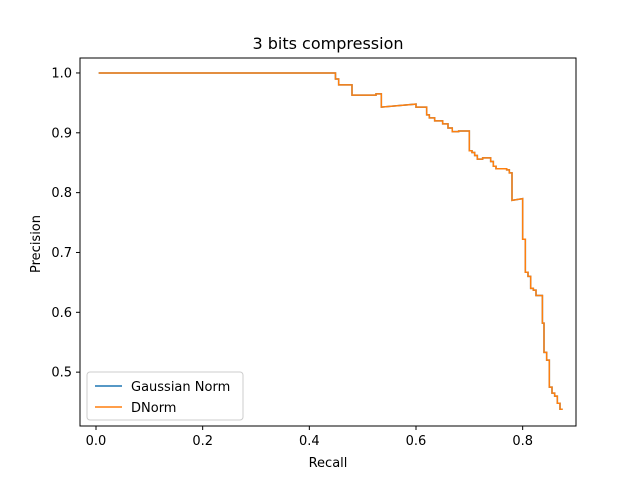  I want to click on x-tick-label: 0.6, so click(416, 441).